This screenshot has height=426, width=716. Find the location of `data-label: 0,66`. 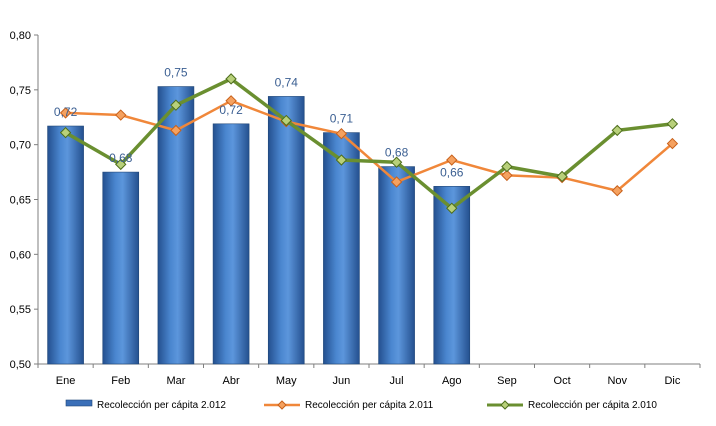

data-label: 0,66 is located at coordinates (452, 172).